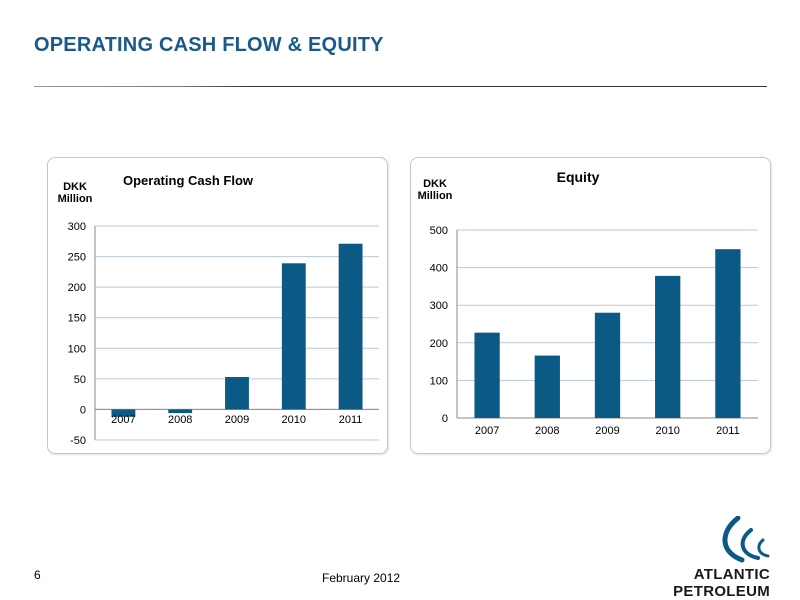 The width and height of the screenshot is (800, 600). What do you see at coordinates (721, 583) in the screenshot?
I see `logo-text: ATLANTIC PETROLEUM` at bounding box center [721, 583].